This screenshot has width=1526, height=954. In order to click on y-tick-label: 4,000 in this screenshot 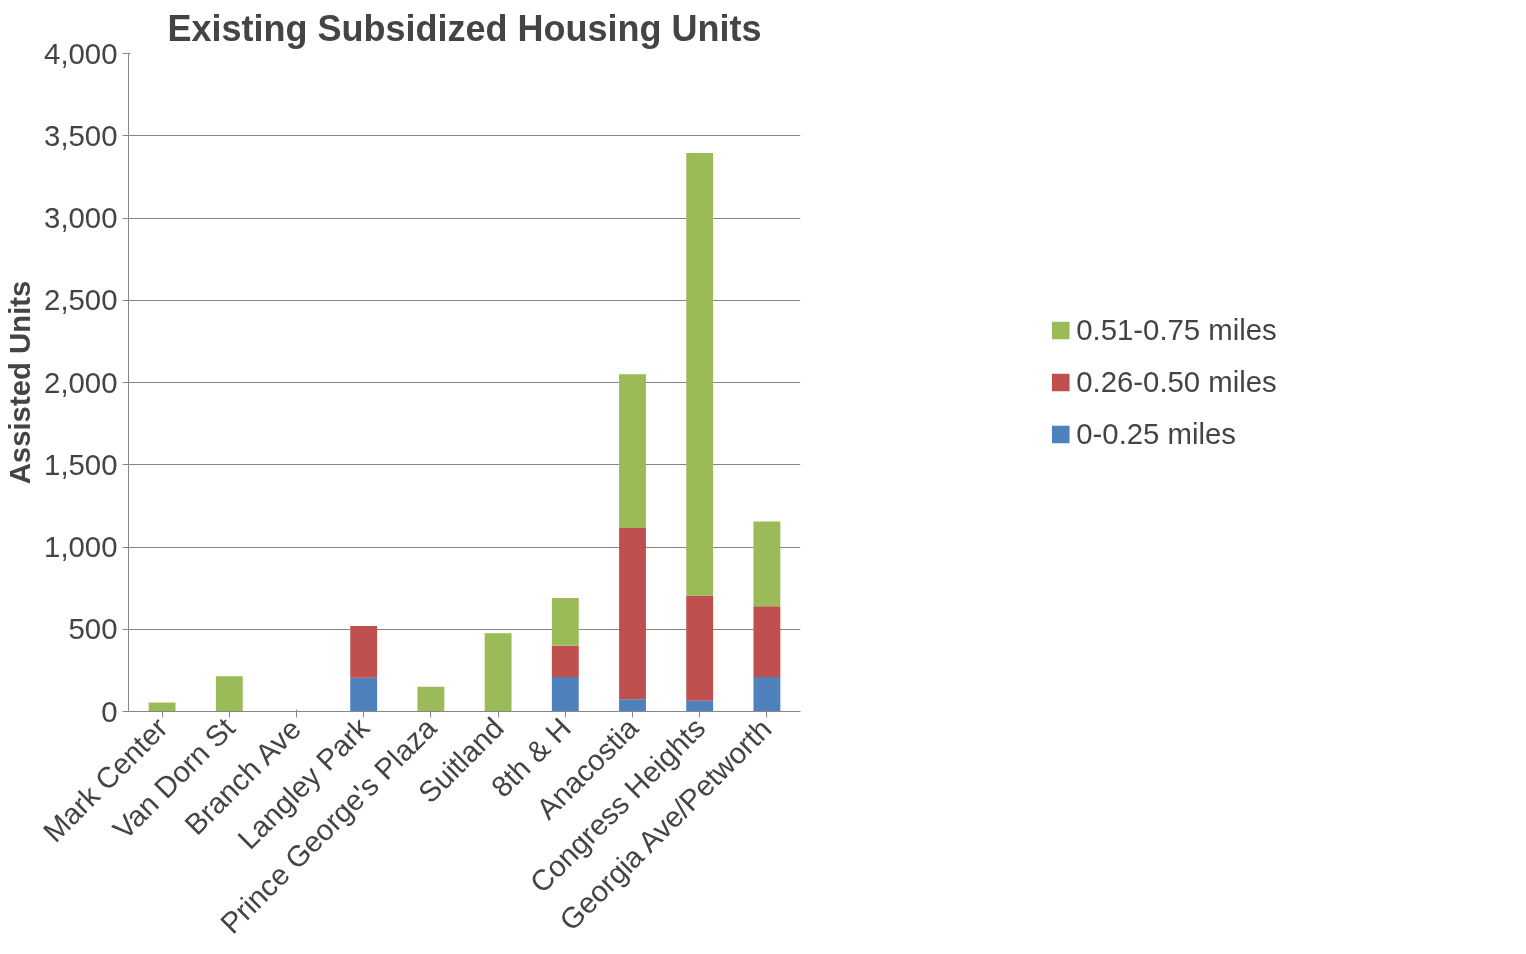, I will do `click(81, 53)`.